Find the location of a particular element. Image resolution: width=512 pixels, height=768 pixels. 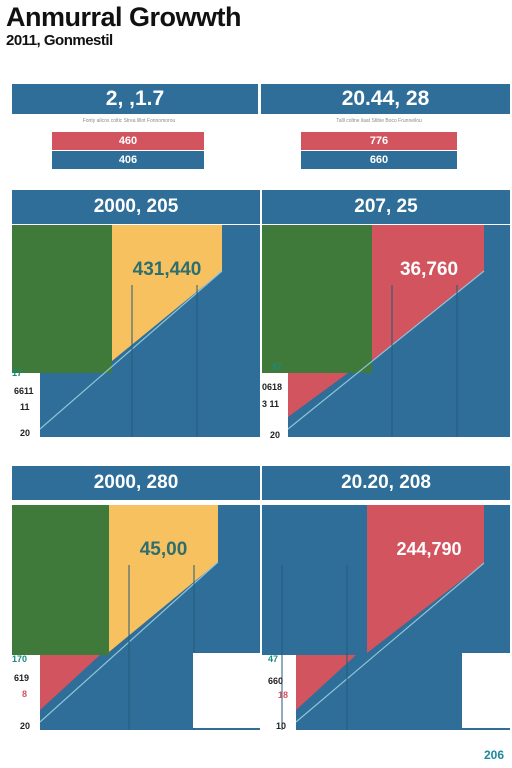

chart-1-ylabel-2: 6611 is located at coordinates (24, 391).